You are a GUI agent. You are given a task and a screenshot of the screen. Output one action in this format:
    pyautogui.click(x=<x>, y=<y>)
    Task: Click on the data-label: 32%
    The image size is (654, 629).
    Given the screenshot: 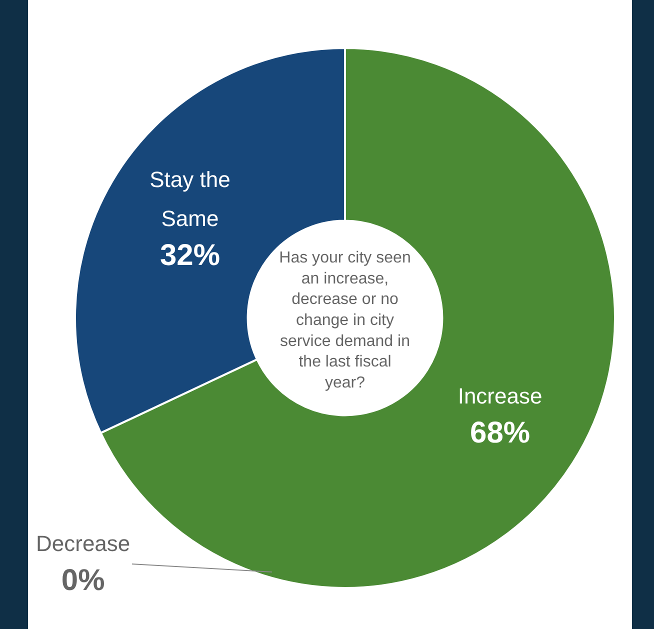 What is the action you would take?
    pyautogui.click(x=190, y=255)
    